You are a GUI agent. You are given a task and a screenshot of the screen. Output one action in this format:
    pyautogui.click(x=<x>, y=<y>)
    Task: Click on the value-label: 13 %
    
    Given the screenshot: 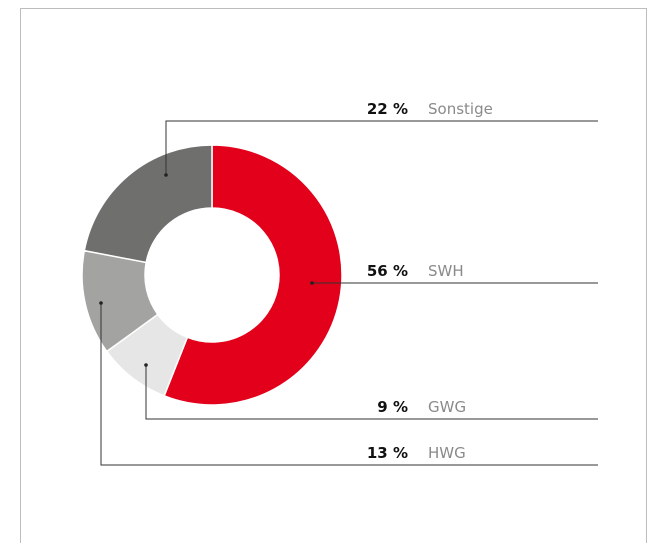 What is the action you would take?
    pyautogui.click(x=387, y=453)
    